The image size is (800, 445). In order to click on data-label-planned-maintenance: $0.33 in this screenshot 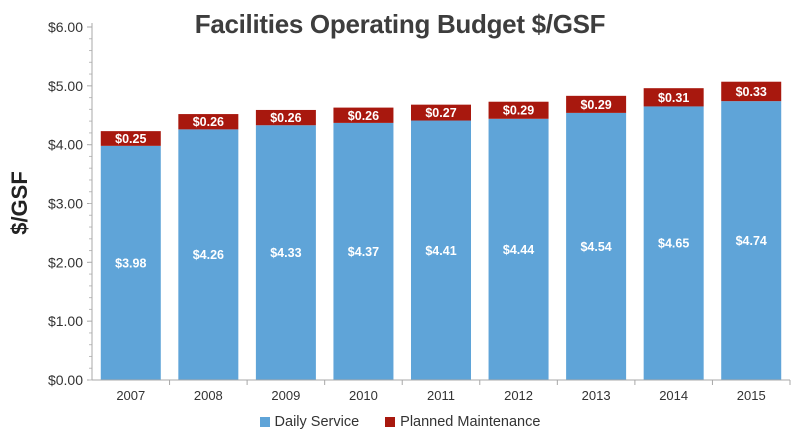, I will do `click(751, 92)`.